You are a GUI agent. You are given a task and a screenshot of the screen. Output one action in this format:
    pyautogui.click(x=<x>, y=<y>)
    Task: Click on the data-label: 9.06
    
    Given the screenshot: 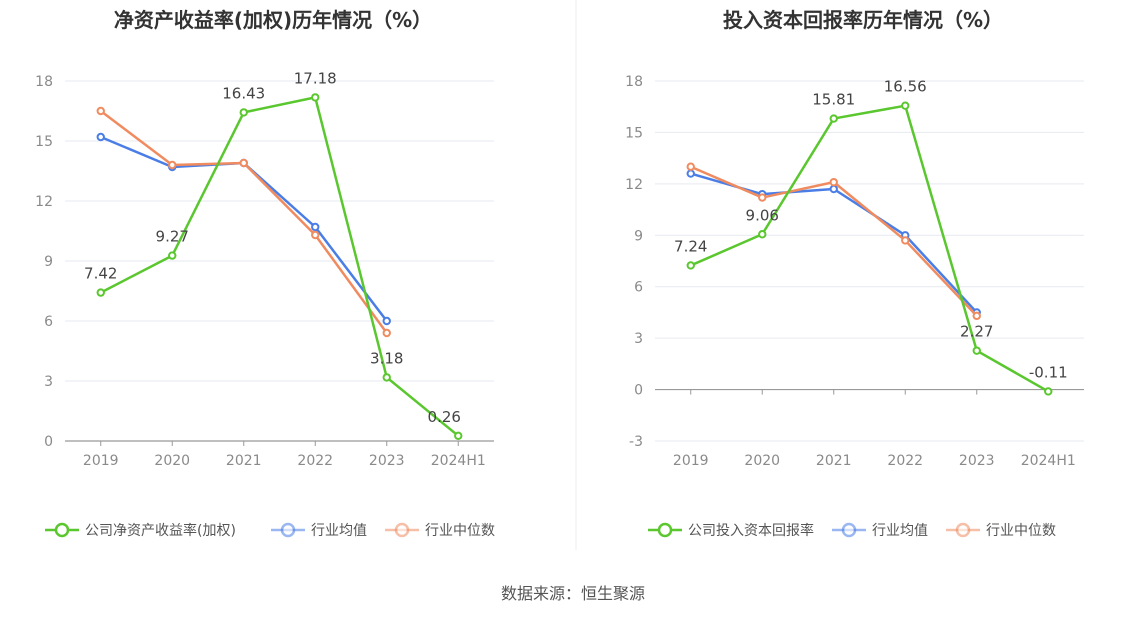 What is the action you would take?
    pyautogui.click(x=762, y=215)
    